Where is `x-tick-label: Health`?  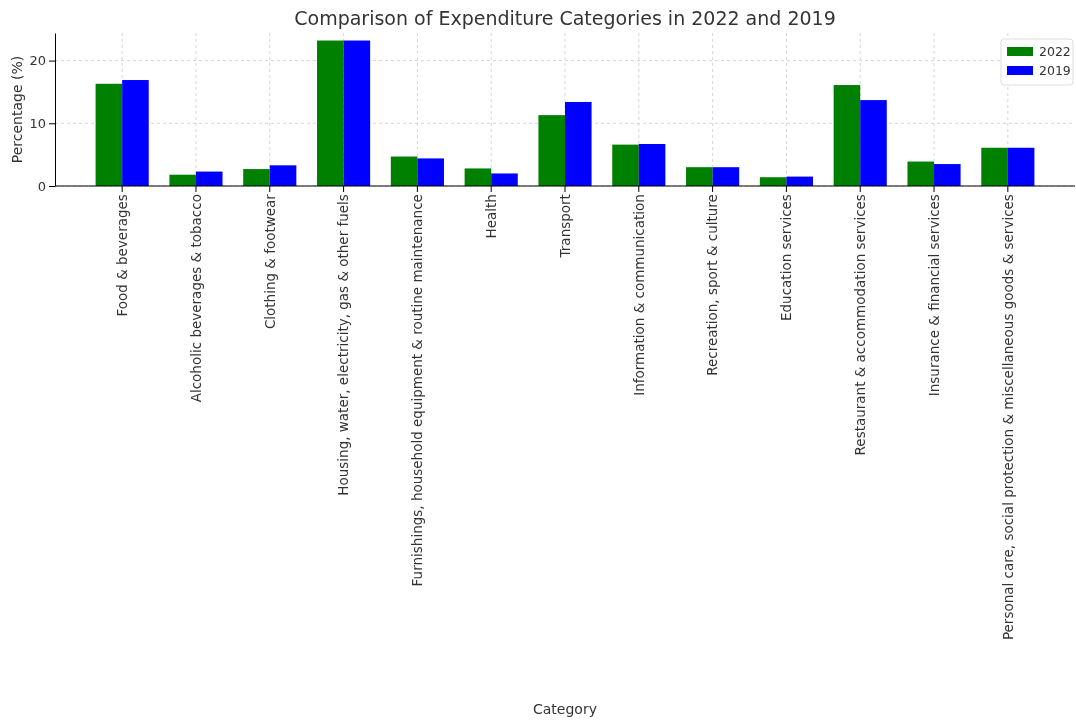
x-tick-label: Health is located at coordinates (490, 216).